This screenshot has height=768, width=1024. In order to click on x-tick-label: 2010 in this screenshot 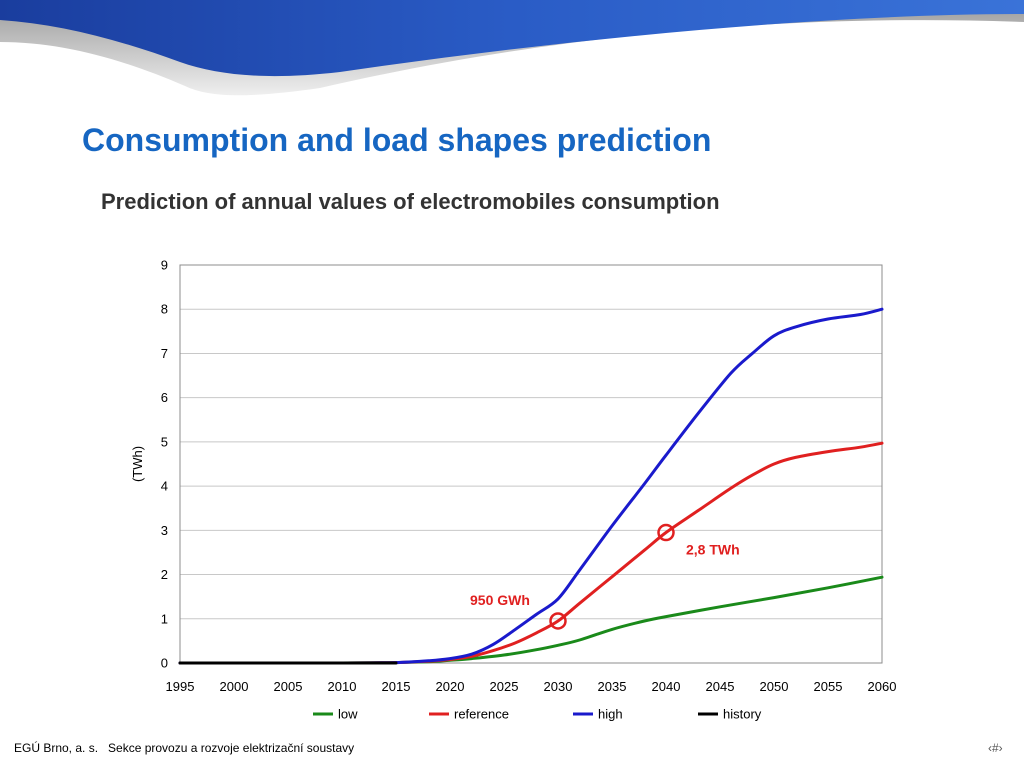, I will do `click(342, 686)`.